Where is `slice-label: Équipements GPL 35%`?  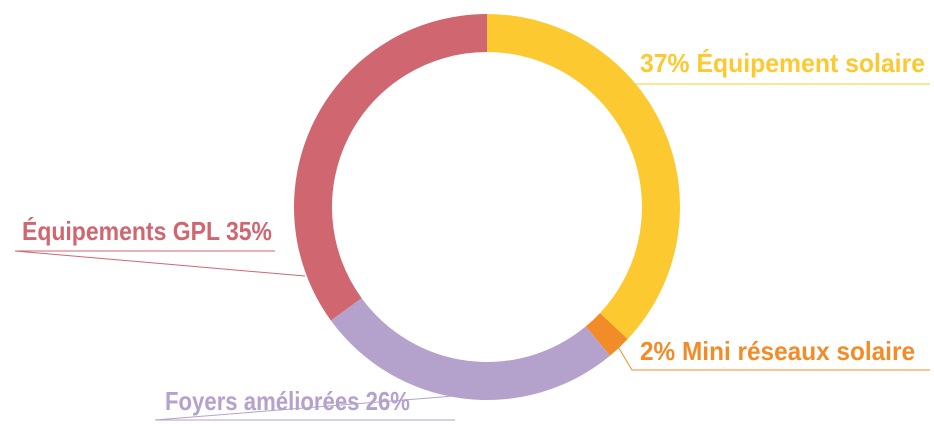 slice-label: Équipements GPL 35% is located at coordinates (147, 231).